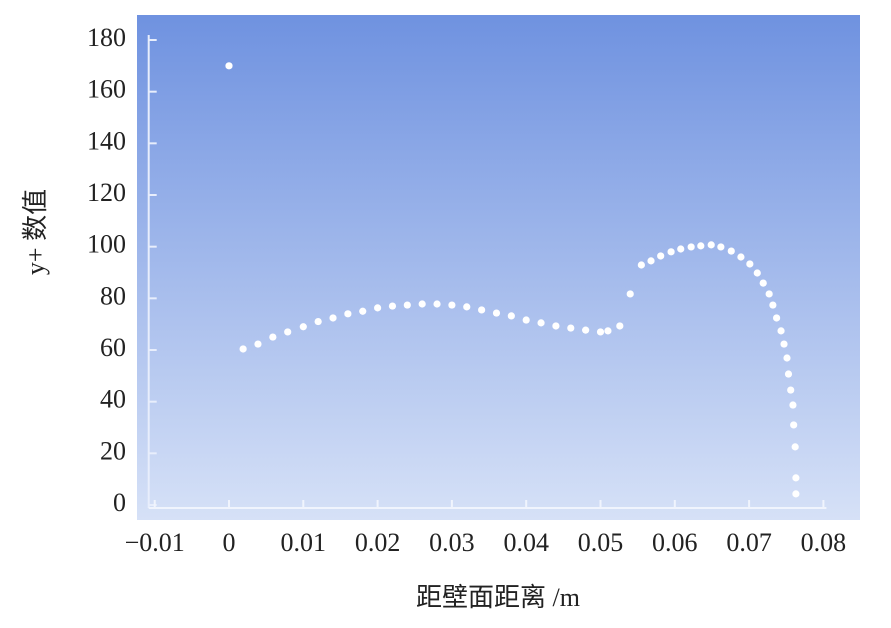 The image size is (891, 628). What do you see at coordinates (526, 542) in the screenshot?
I see `x-tick-label: 0.04` at bounding box center [526, 542].